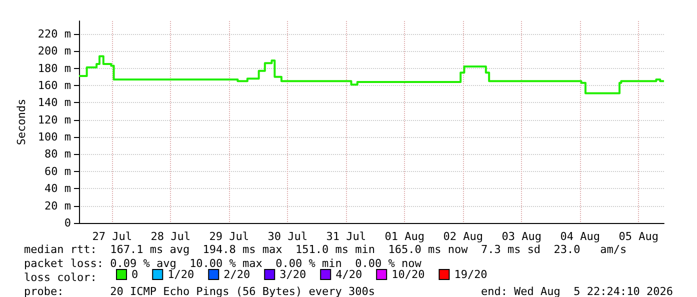  I want to click on text: median rtt: 167.1 ms avg 194.8 ms max 151.0 ms min 165.0 ms now 7.3 ms sd 23.0 am/s, so click(325, 249).